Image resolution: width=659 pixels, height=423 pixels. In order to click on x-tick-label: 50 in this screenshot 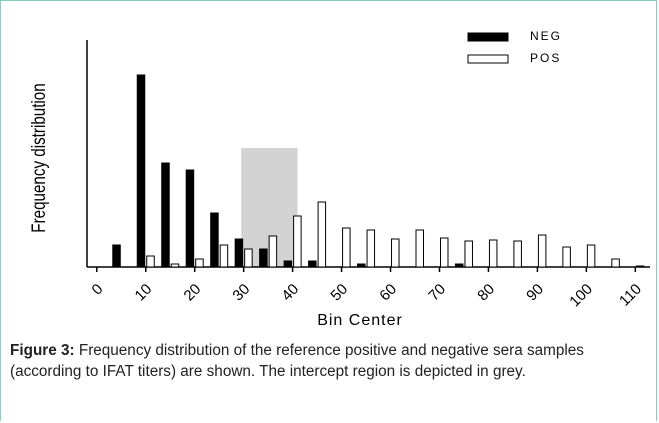, I will do `click(339, 293)`.